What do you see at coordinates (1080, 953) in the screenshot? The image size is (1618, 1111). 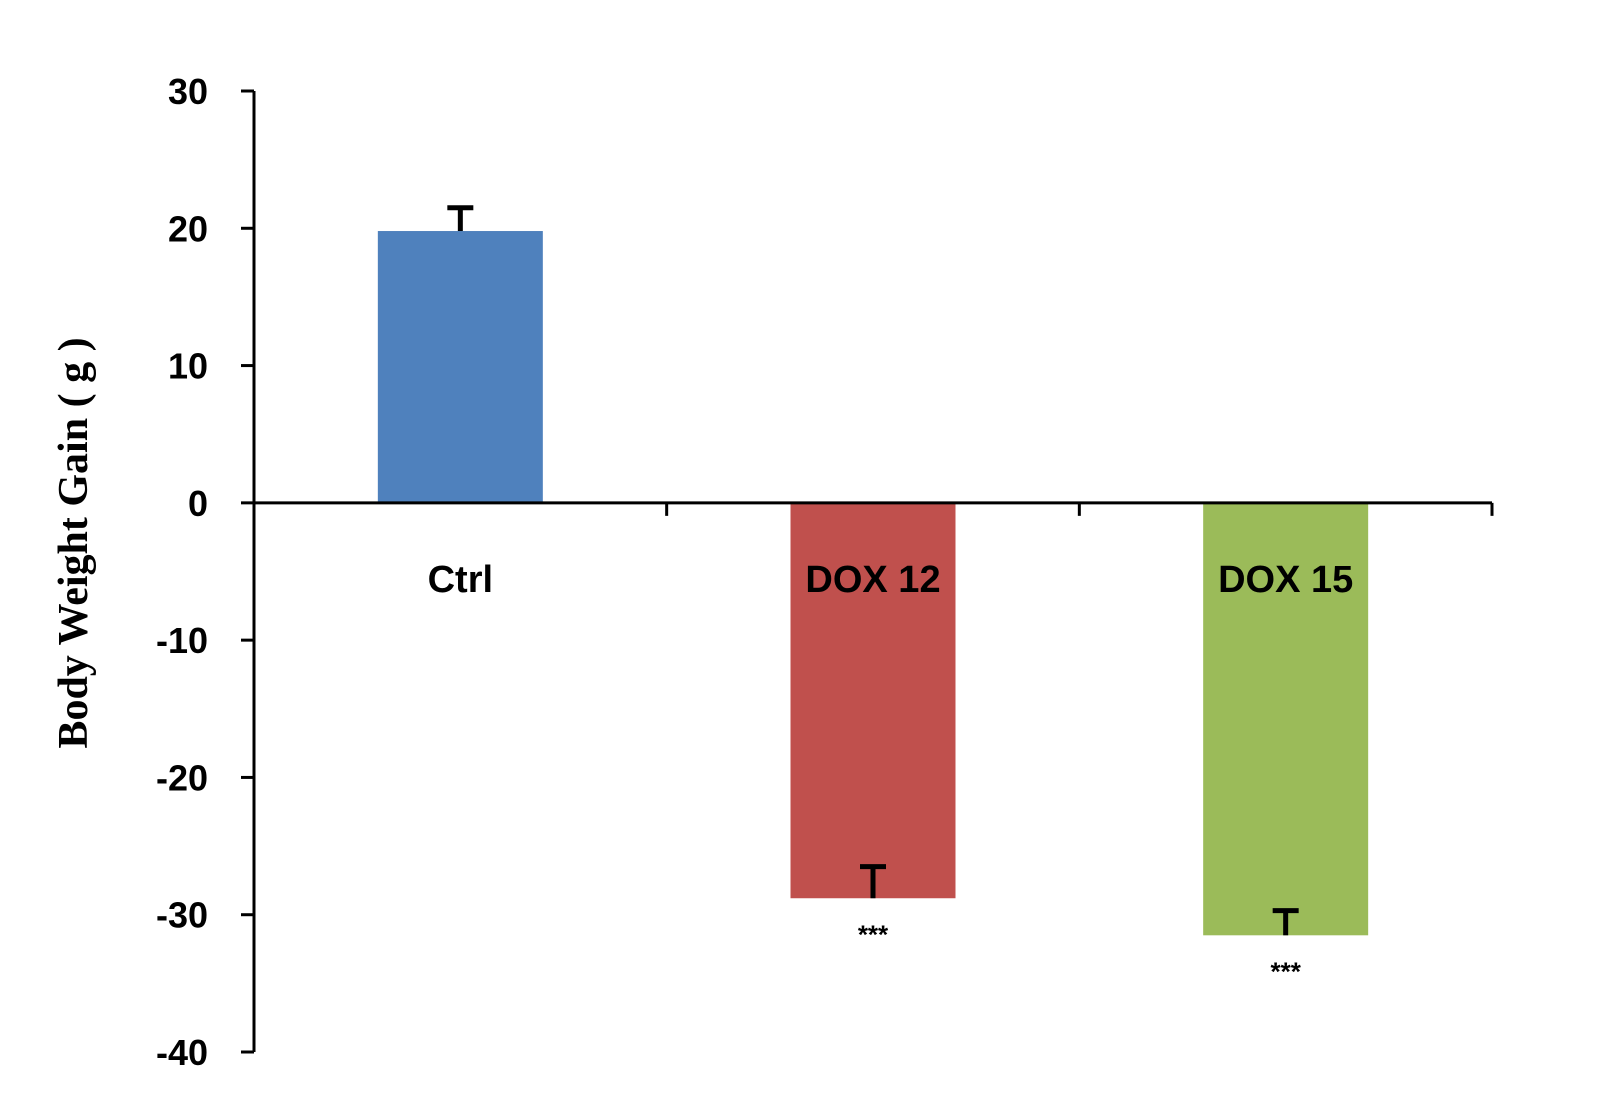 I see `significance-labels: *** ***` at bounding box center [1080, 953].